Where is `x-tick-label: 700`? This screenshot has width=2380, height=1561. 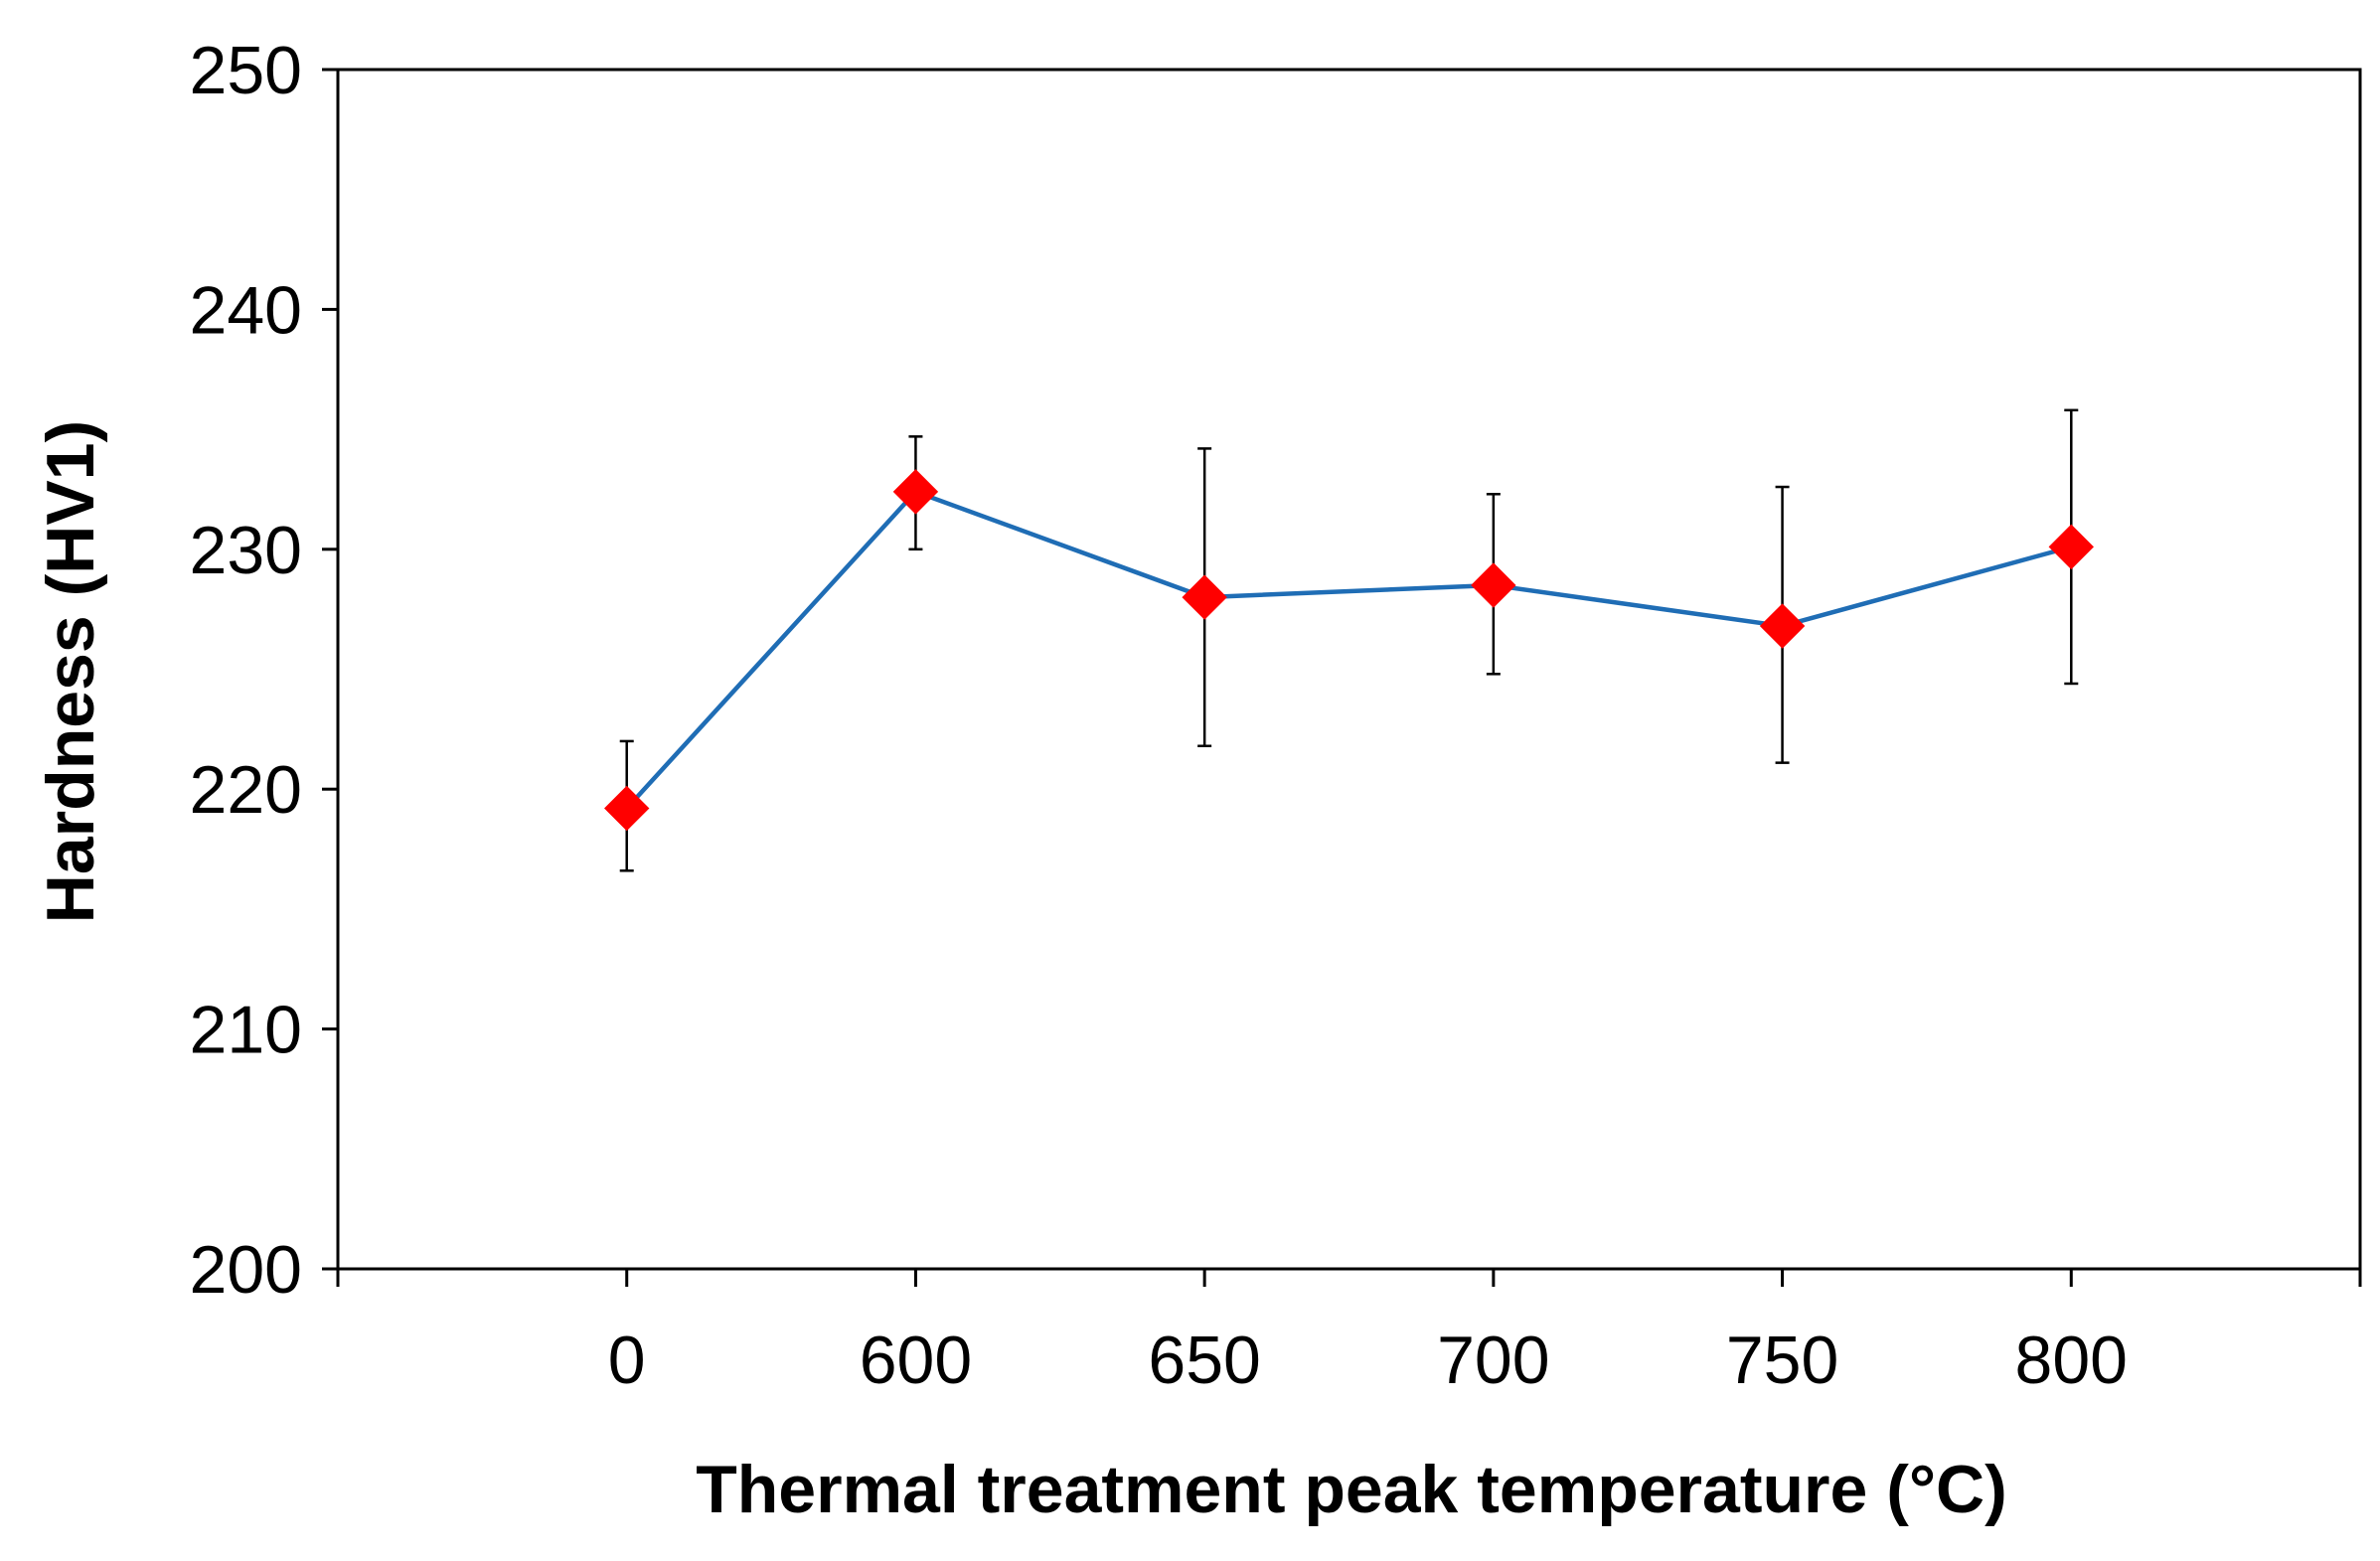
x-tick-label: 700 is located at coordinates (1493, 1360).